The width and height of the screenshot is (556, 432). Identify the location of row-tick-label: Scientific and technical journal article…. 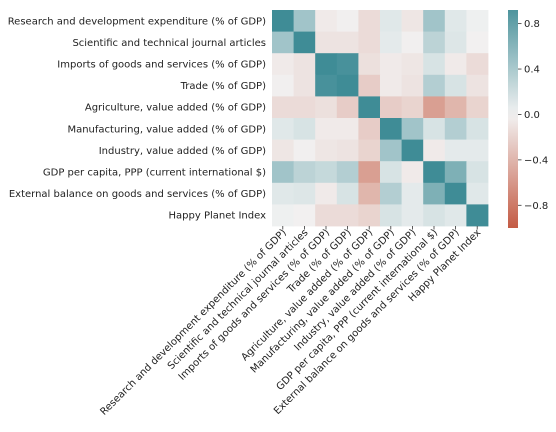
(169, 43).